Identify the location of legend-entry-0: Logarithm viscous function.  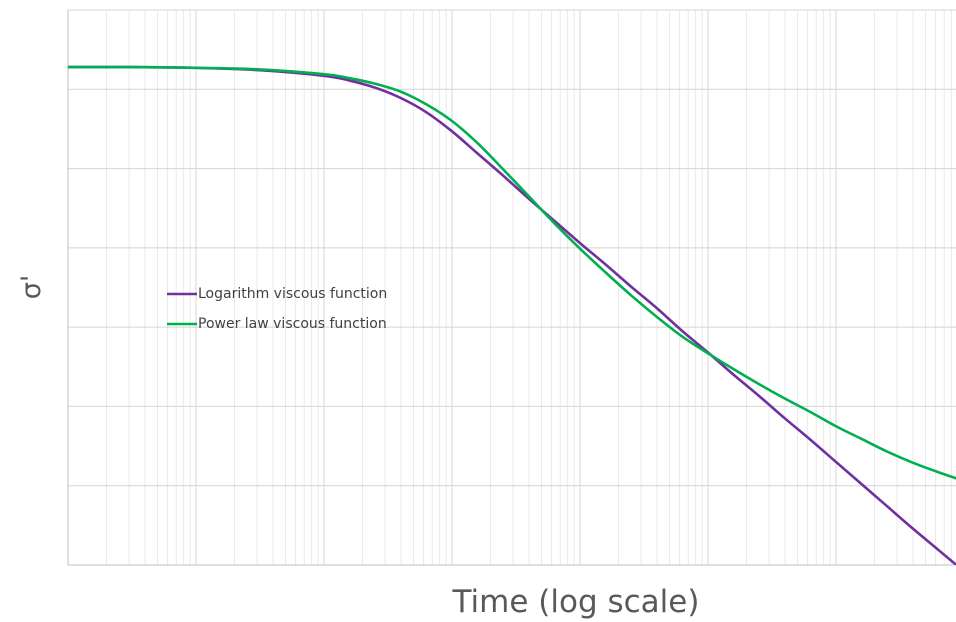
(277, 294).